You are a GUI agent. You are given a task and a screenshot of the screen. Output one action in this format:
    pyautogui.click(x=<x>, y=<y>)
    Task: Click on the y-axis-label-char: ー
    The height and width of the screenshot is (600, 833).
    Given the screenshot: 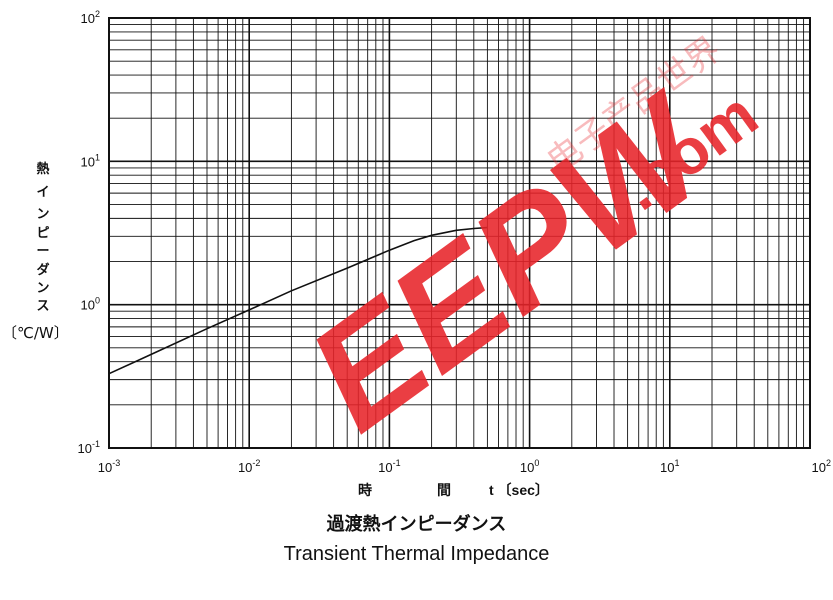 What is the action you would take?
    pyautogui.click(x=43, y=251)
    